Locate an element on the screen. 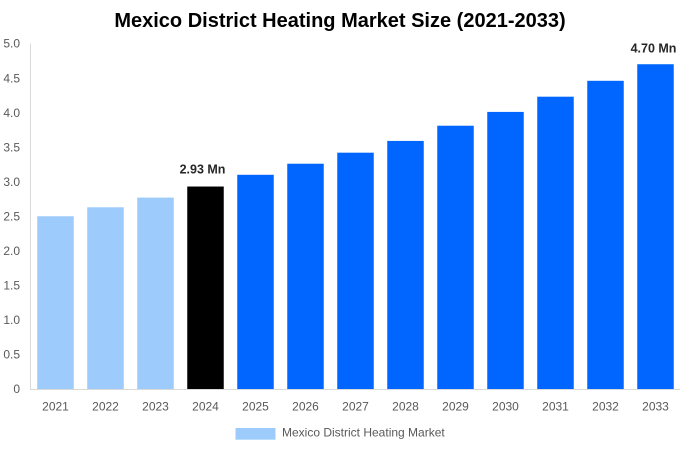 This screenshot has width=680, height=450. svg-text: 4.5 is located at coordinates (11, 78).